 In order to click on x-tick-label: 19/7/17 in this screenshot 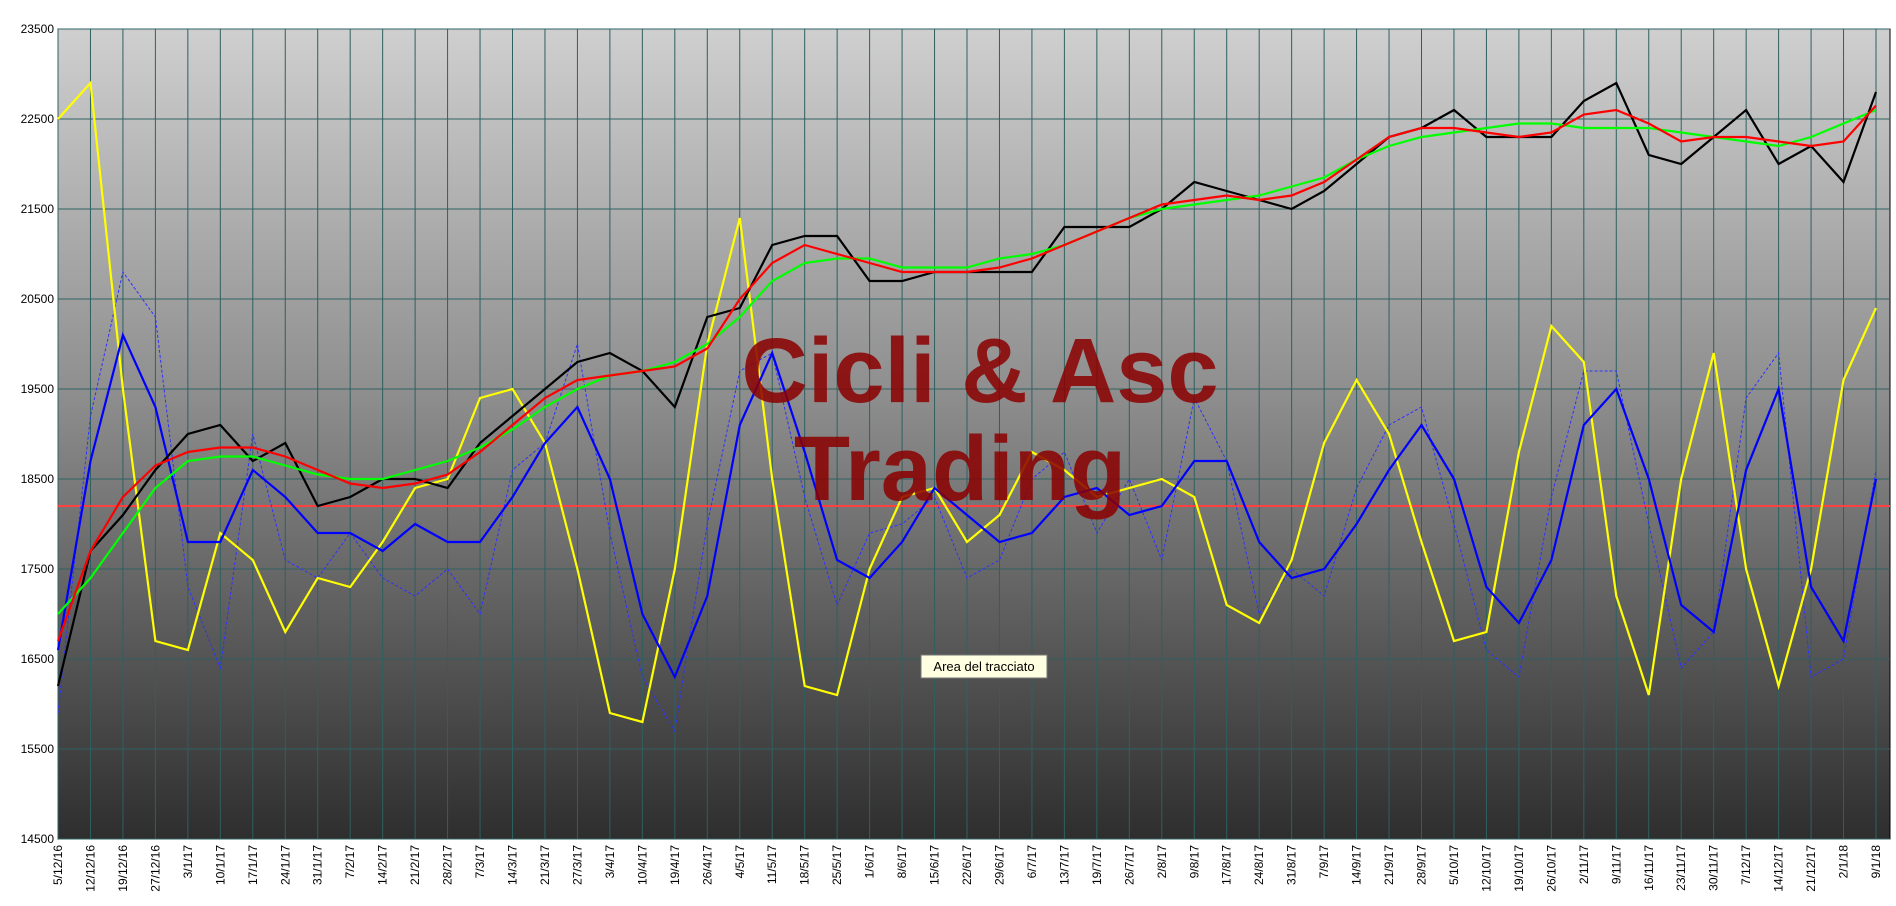, I will do `click(1097, 865)`.